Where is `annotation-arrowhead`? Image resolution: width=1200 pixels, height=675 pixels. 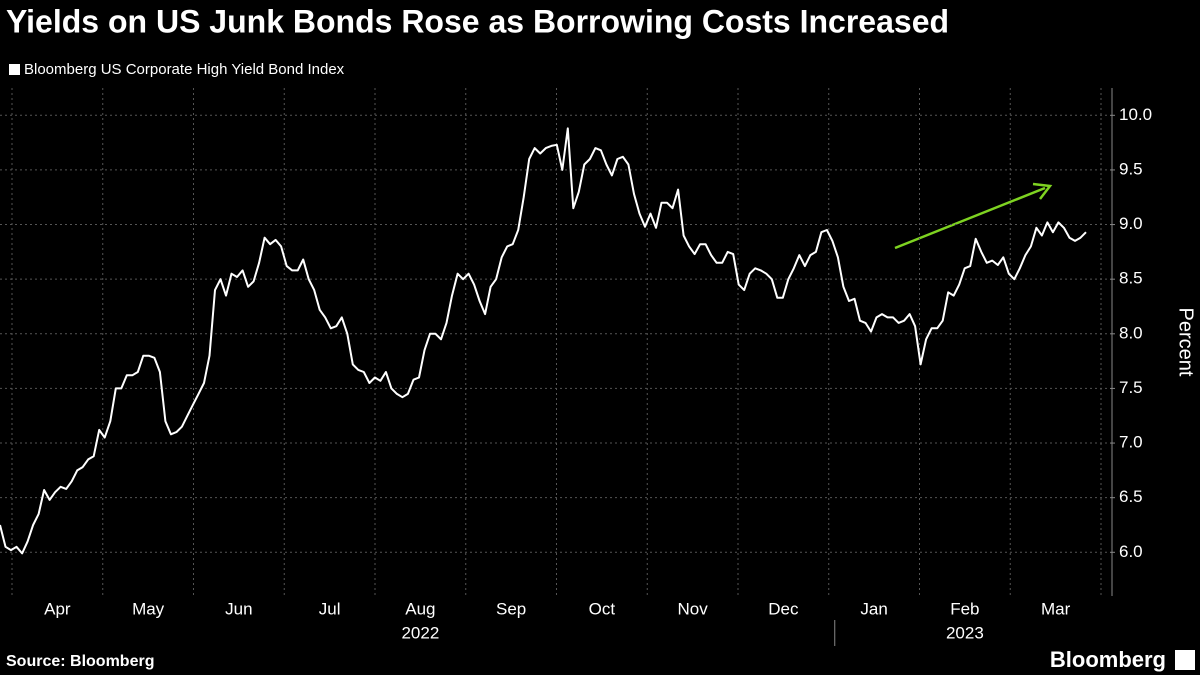 annotation-arrowhead is located at coordinates (1042, 191).